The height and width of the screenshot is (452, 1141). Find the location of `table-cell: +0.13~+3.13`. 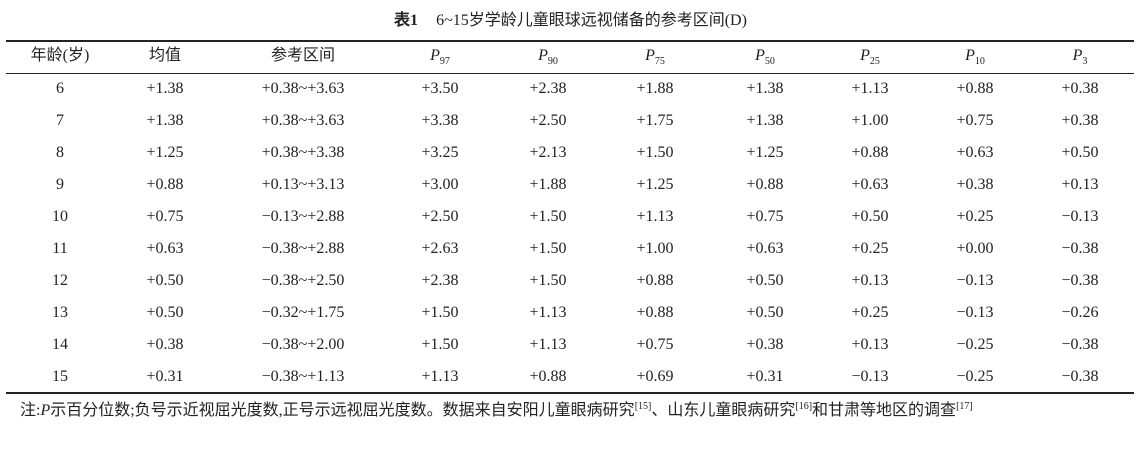

table-cell: +0.13~+3.13 is located at coordinates (303, 184).